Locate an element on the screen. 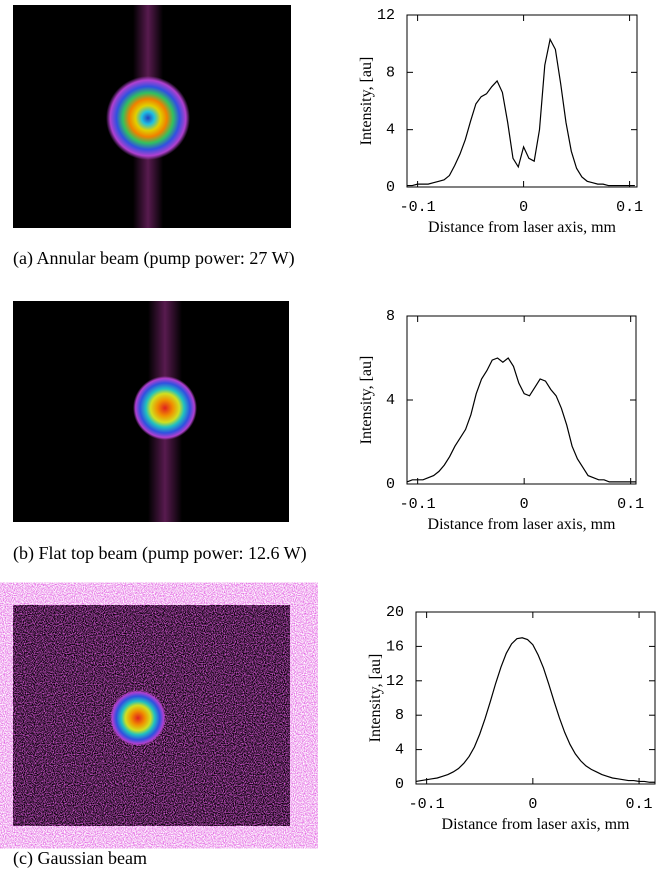  beam-image-a is located at coordinates (152, 116).